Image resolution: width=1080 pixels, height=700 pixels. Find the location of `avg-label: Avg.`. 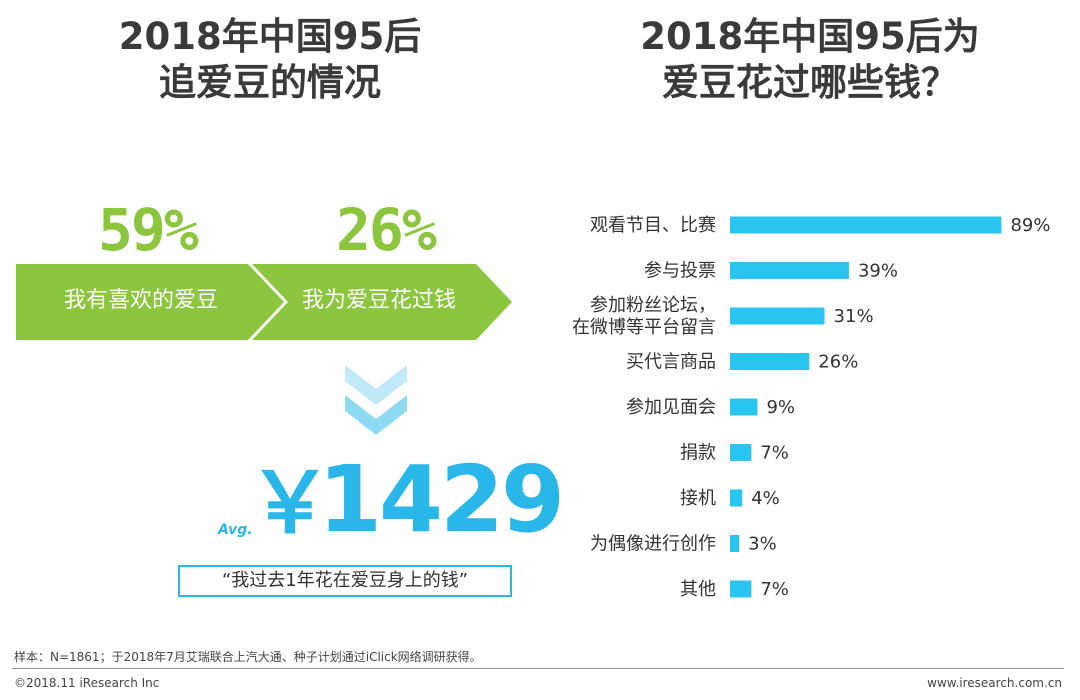

avg-label: Avg. is located at coordinates (235, 530).